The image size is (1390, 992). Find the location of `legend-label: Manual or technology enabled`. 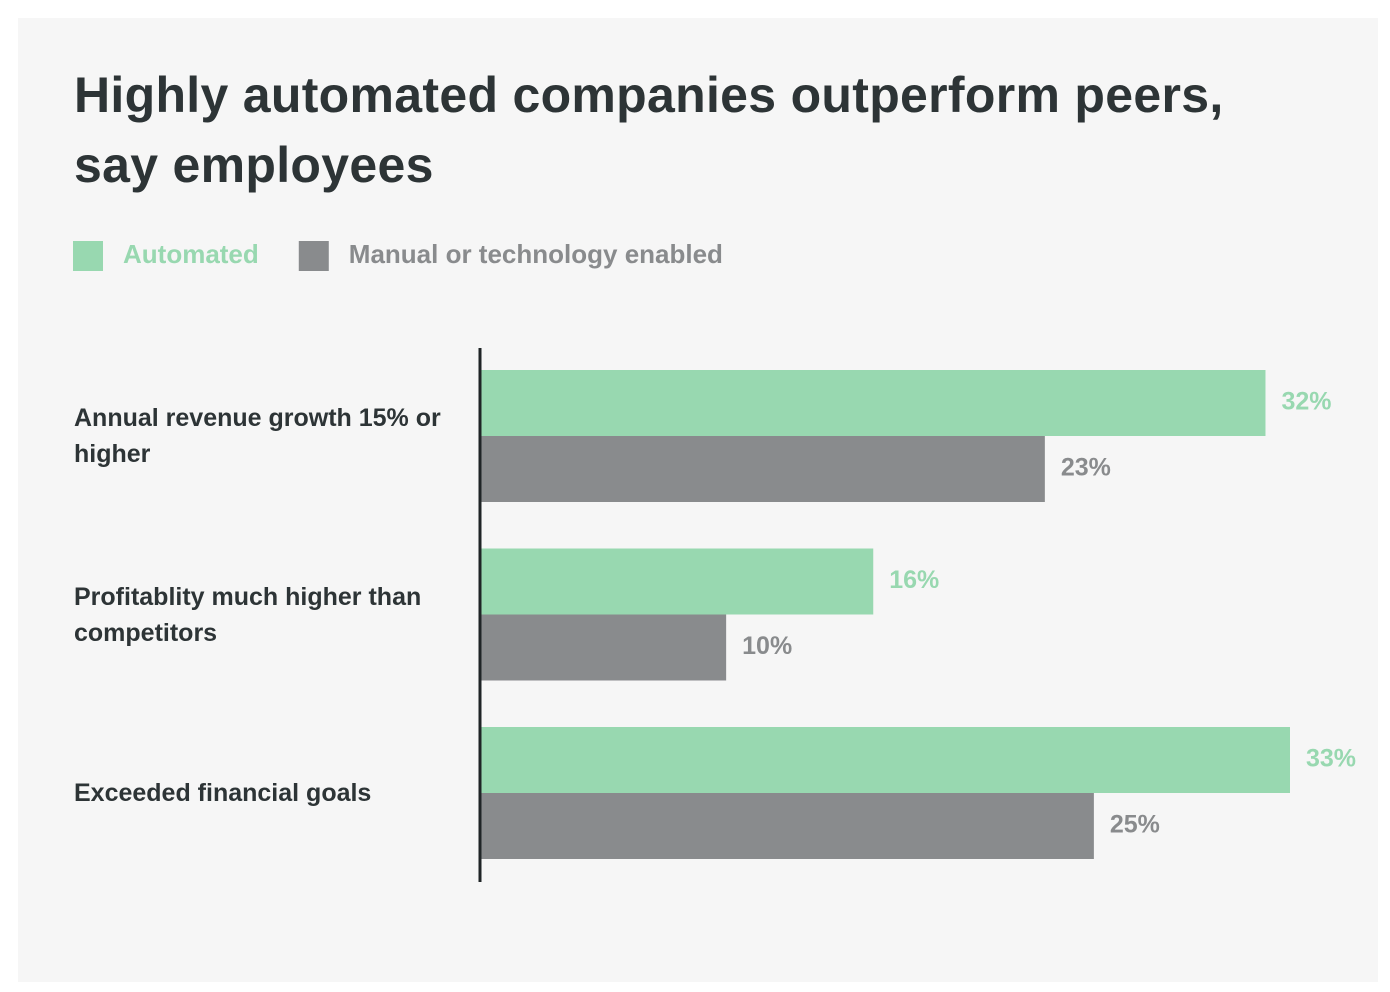

legend-label: Manual or technology enabled is located at coordinates (536, 254).